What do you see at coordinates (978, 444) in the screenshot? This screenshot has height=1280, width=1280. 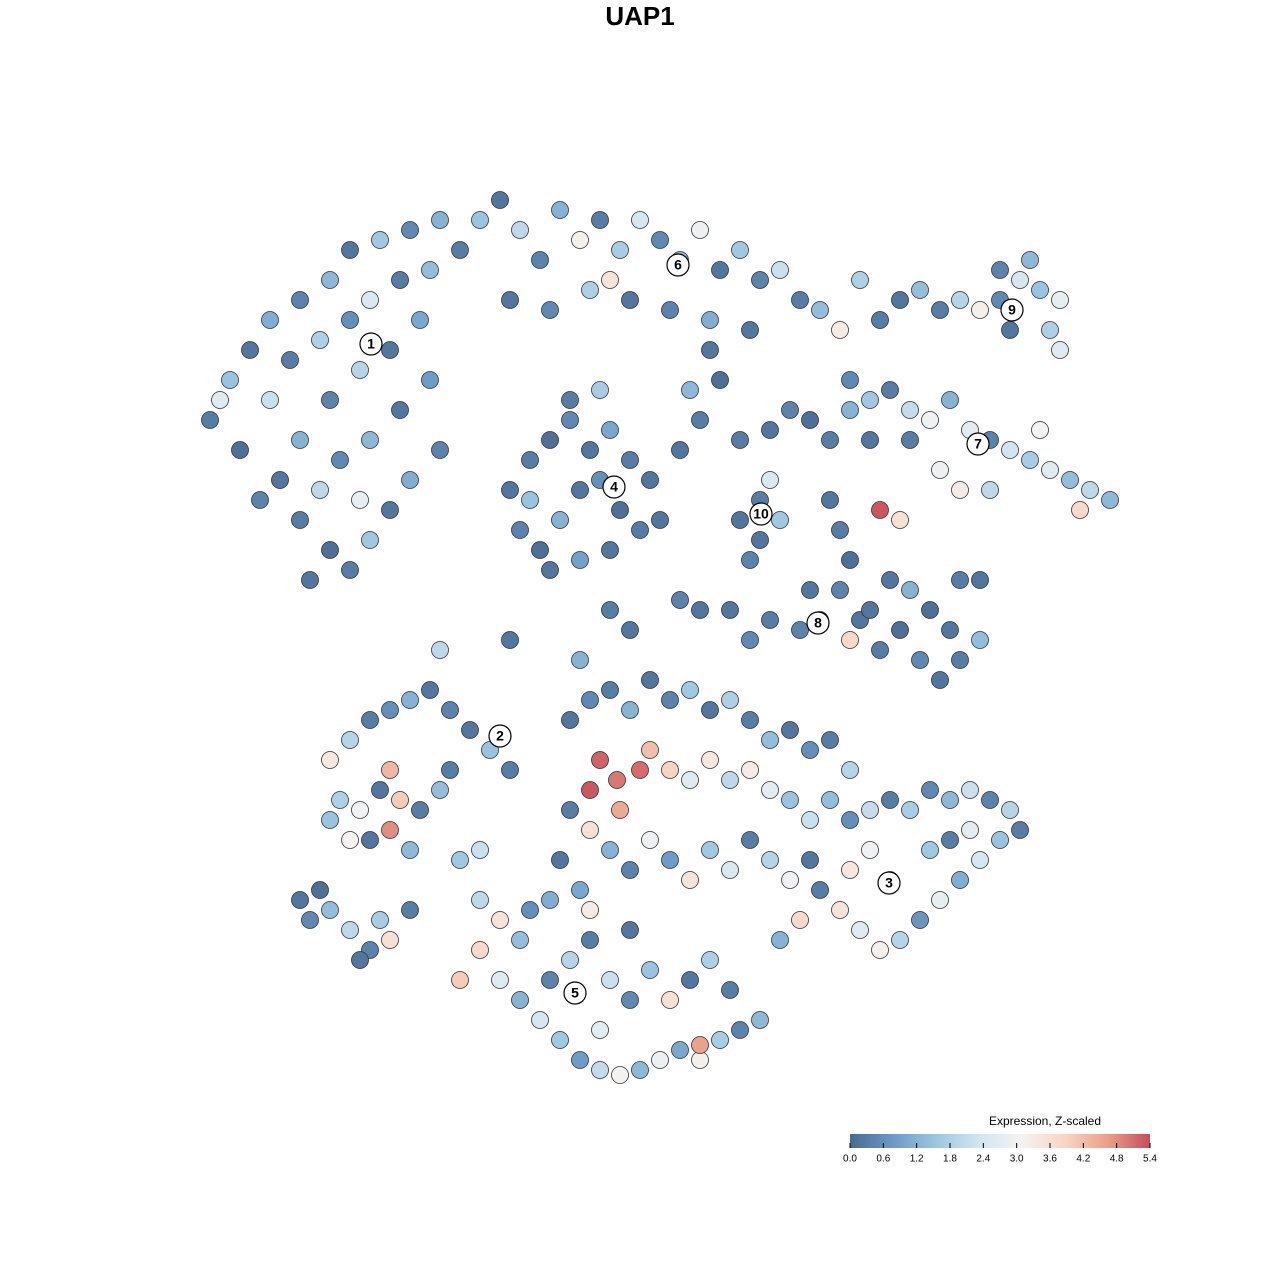 I see `cluster-label-text: 7` at bounding box center [978, 444].